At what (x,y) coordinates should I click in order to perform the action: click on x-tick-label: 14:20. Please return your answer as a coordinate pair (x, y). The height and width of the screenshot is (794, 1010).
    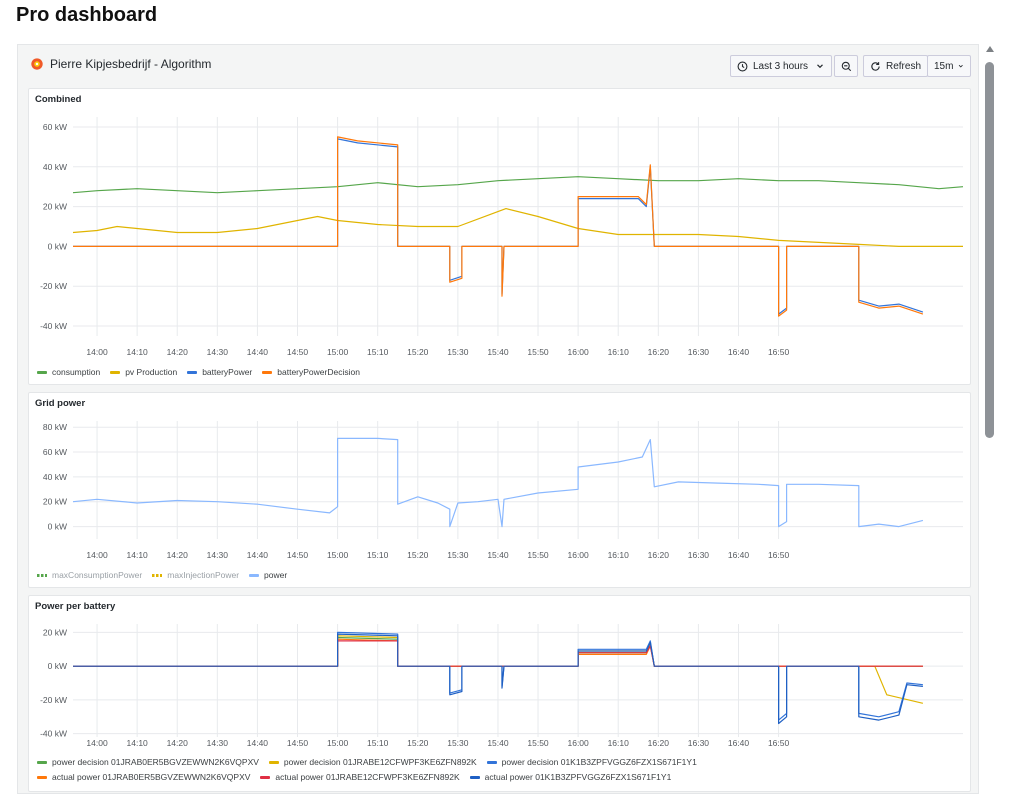
    Looking at the image, I should click on (178, 743).